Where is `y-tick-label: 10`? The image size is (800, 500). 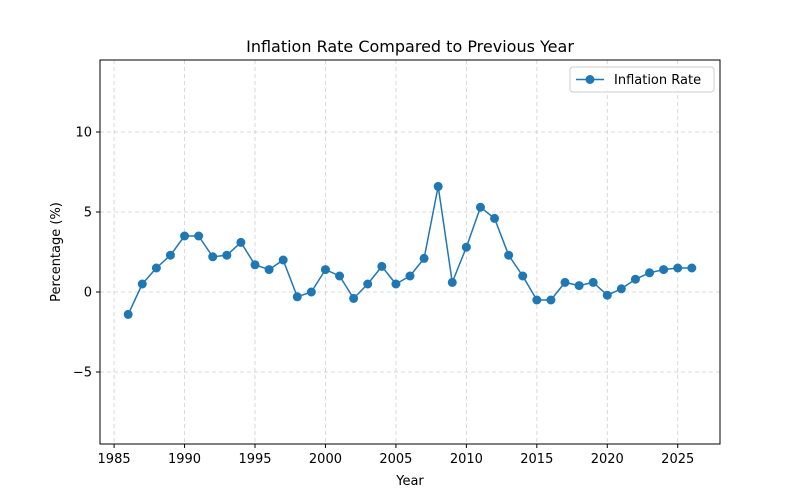 y-tick-label: 10 is located at coordinates (83, 133).